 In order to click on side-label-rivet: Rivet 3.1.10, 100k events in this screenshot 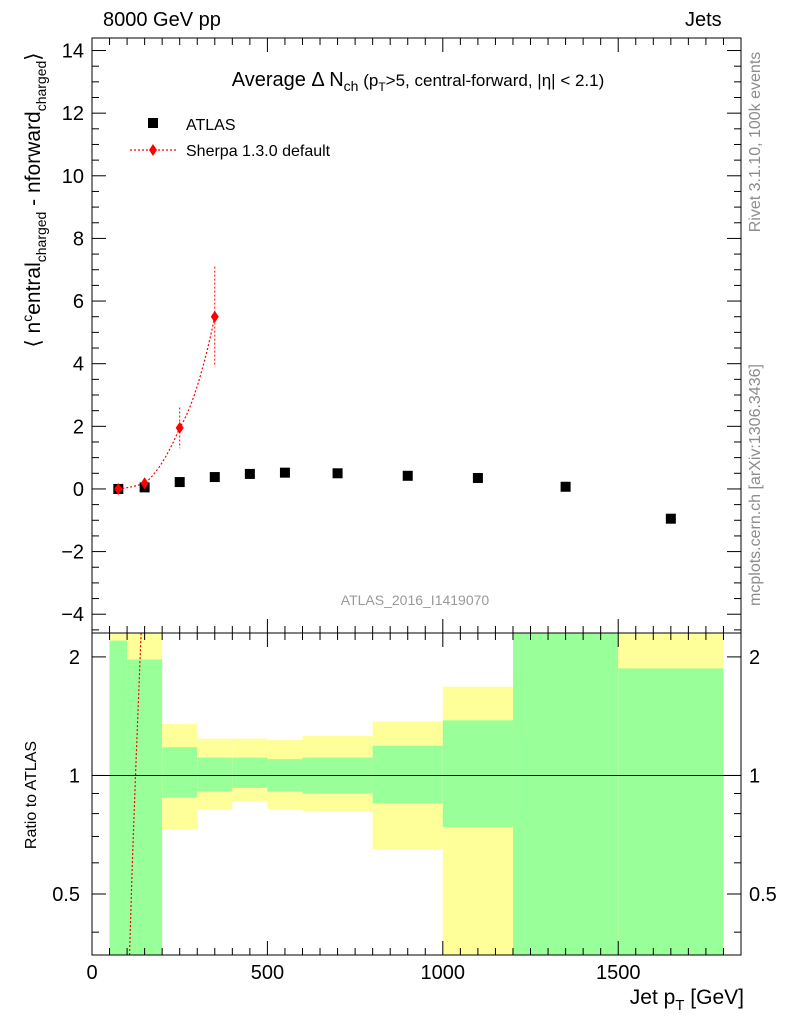, I will do `click(755, 142)`.